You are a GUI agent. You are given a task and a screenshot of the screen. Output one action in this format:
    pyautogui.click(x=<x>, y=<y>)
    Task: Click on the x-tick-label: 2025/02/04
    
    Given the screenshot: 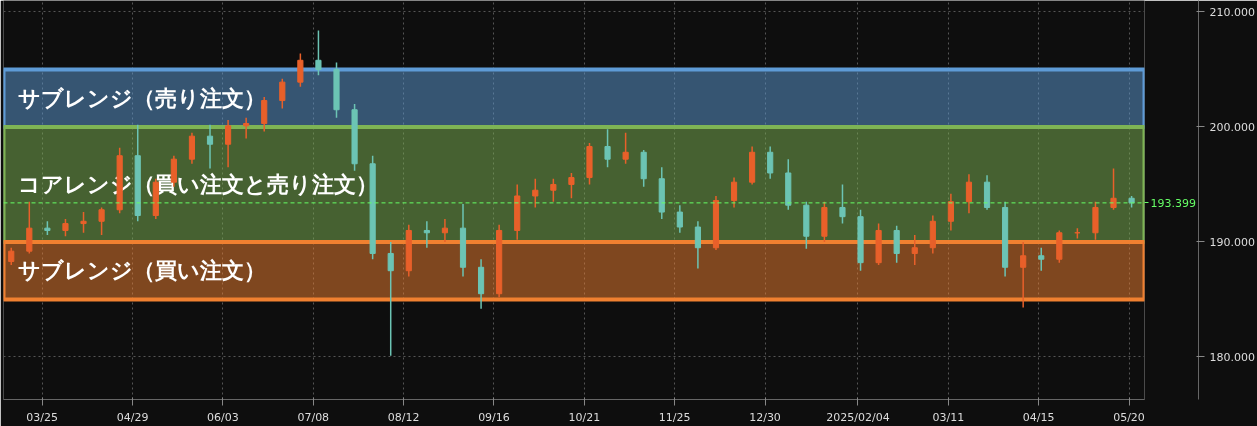 What is the action you would take?
    pyautogui.click(x=858, y=417)
    